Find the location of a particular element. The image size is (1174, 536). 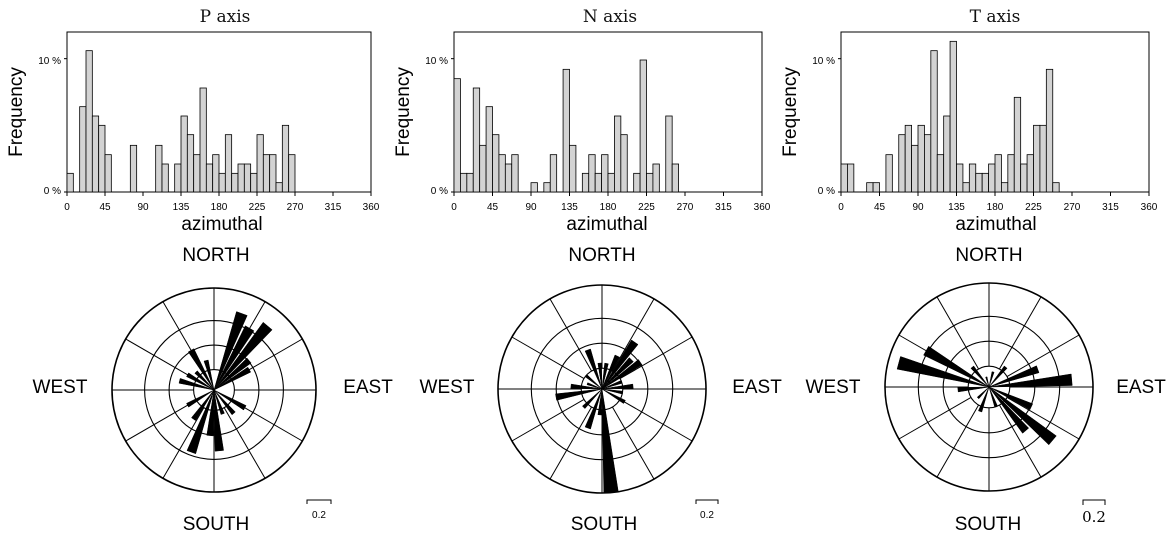

x-tick-label: 0 is located at coordinates (454, 207).